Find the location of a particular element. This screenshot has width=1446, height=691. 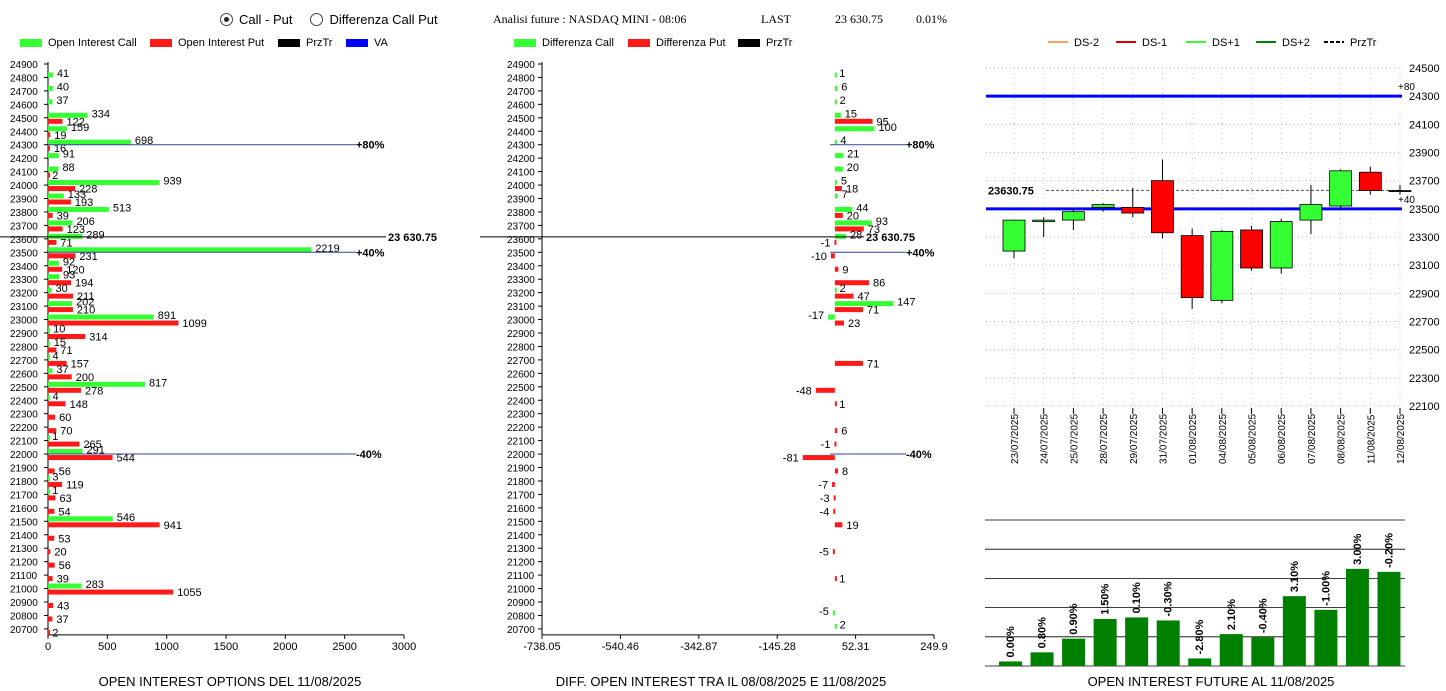

call-bar-label: 91 is located at coordinates (69, 155).